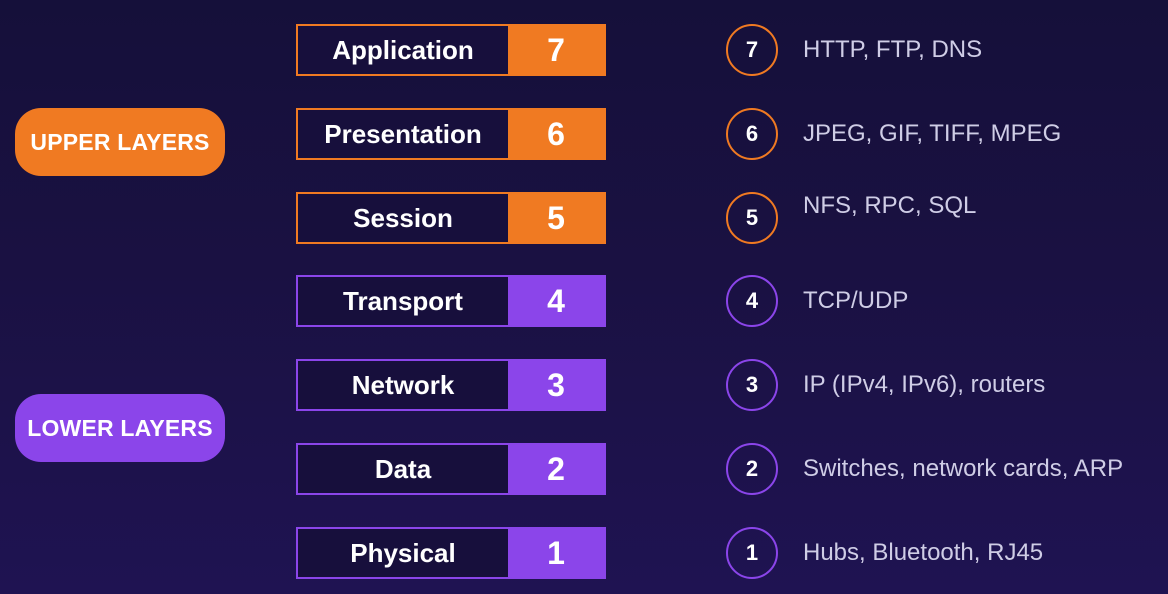 The width and height of the screenshot is (1168, 594). What do you see at coordinates (403, 133) in the screenshot?
I see `layer-name: Presentation` at bounding box center [403, 133].